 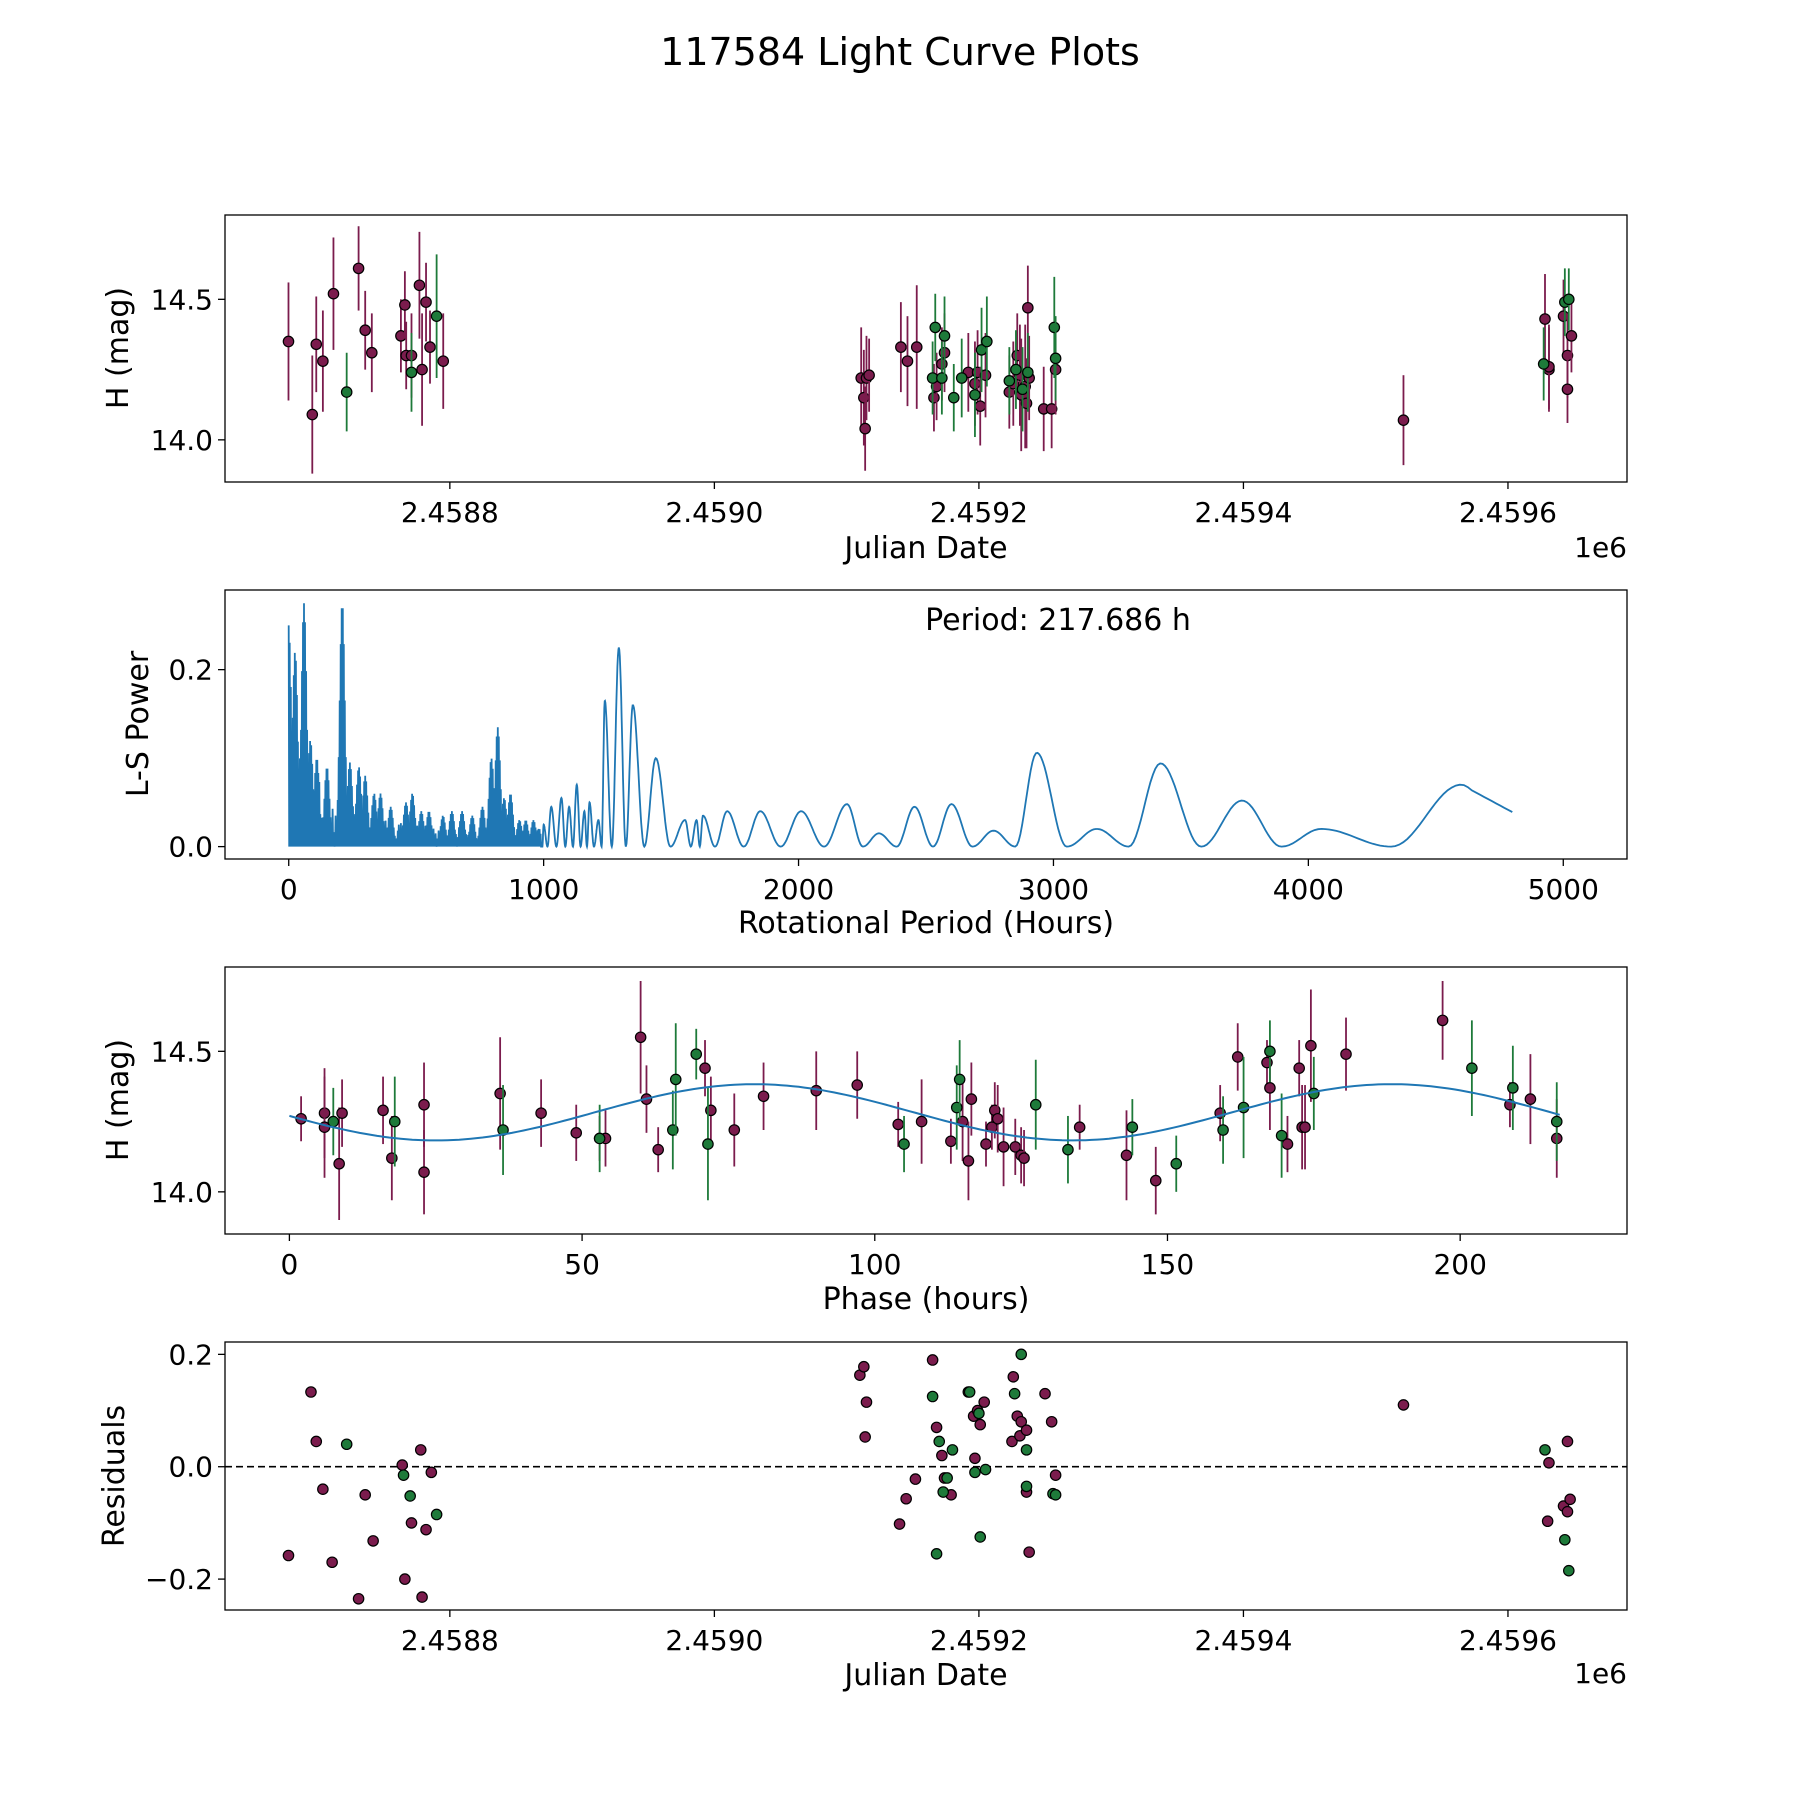 What do you see at coordinates (1563, 889) in the screenshot?
I see `ls-xtick-label: 5000` at bounding box center [1563, 889].